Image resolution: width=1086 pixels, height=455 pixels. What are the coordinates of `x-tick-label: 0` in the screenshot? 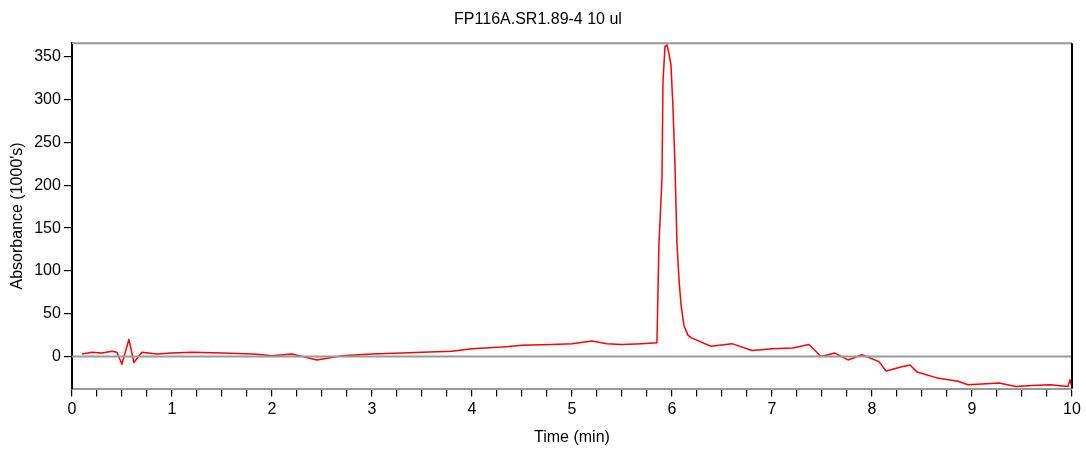 It's located at (72, 408).